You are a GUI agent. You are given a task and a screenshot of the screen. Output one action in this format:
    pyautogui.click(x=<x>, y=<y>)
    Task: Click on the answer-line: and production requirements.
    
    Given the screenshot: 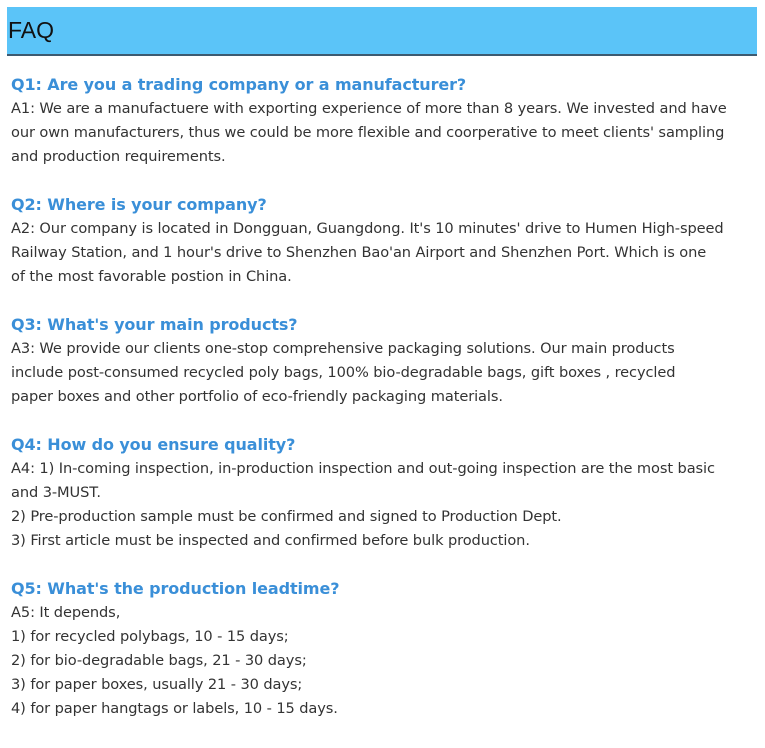 What is the action you would take?
    pyautogui.click(x=118, y=156)
    